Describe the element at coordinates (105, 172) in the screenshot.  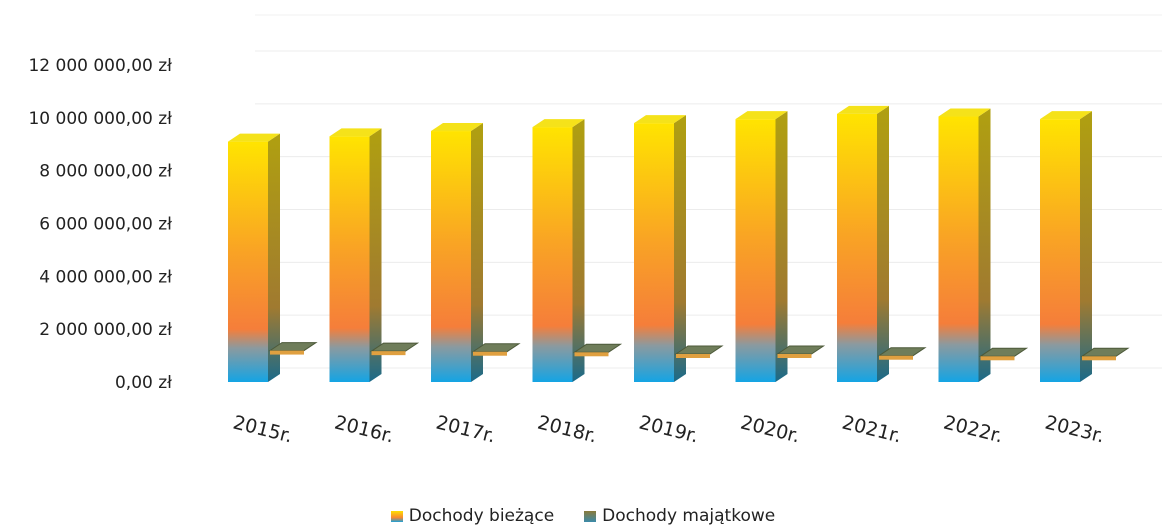
I see `y-tick-label: 8 000 000,00 zł` at that location.